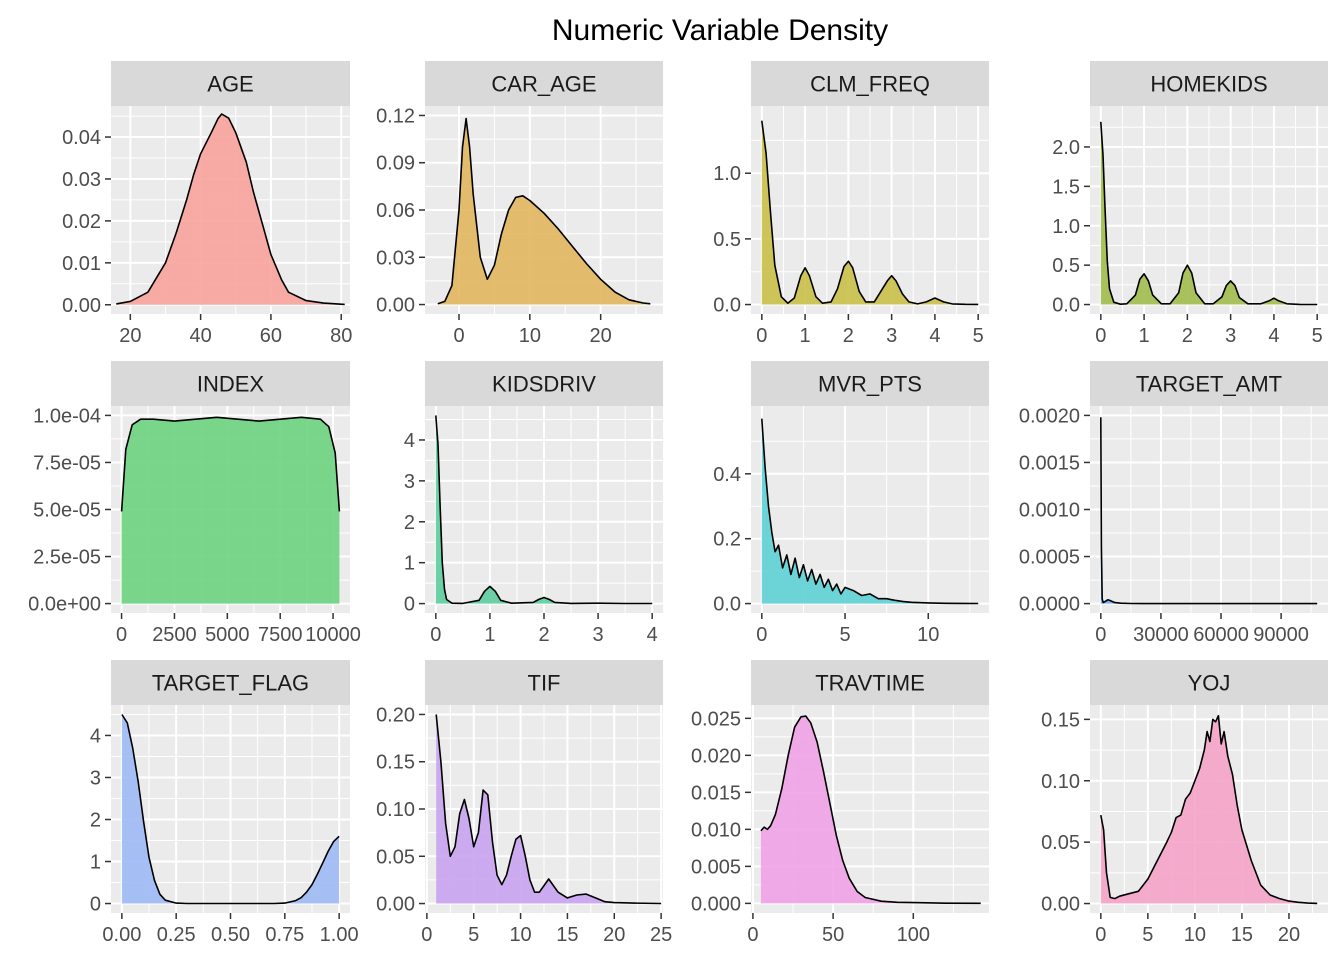 The width and height of the screenshot is (1344, 965). What do you see at coordinates (913, 935) in the screenshot?
I see `x-tick-label: 100` at bounding box center [913, 935].